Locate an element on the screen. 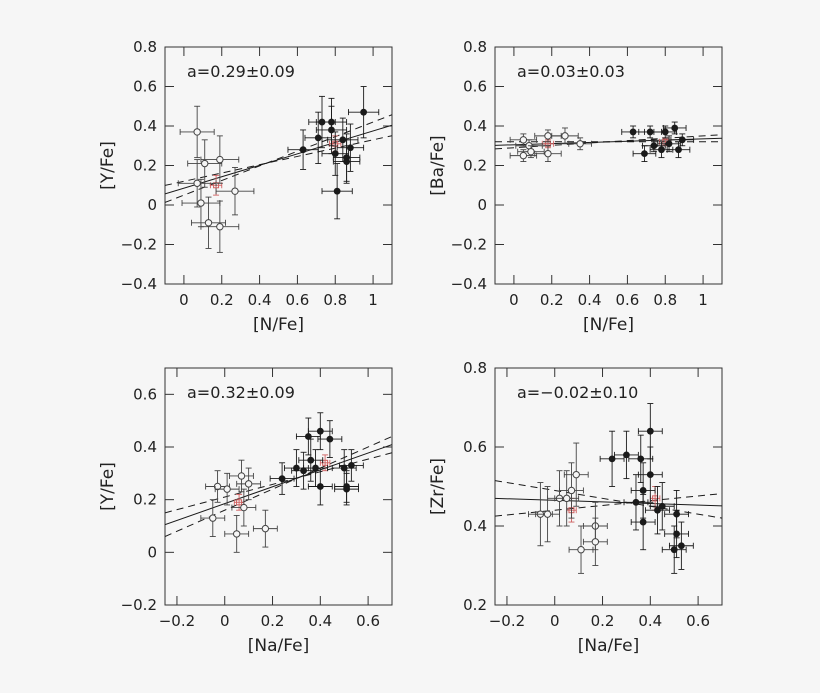 The width and height of the screenshot is (820, 693). slope-annotation: a=0.03±0.03 is located at coordinates (571, 71).